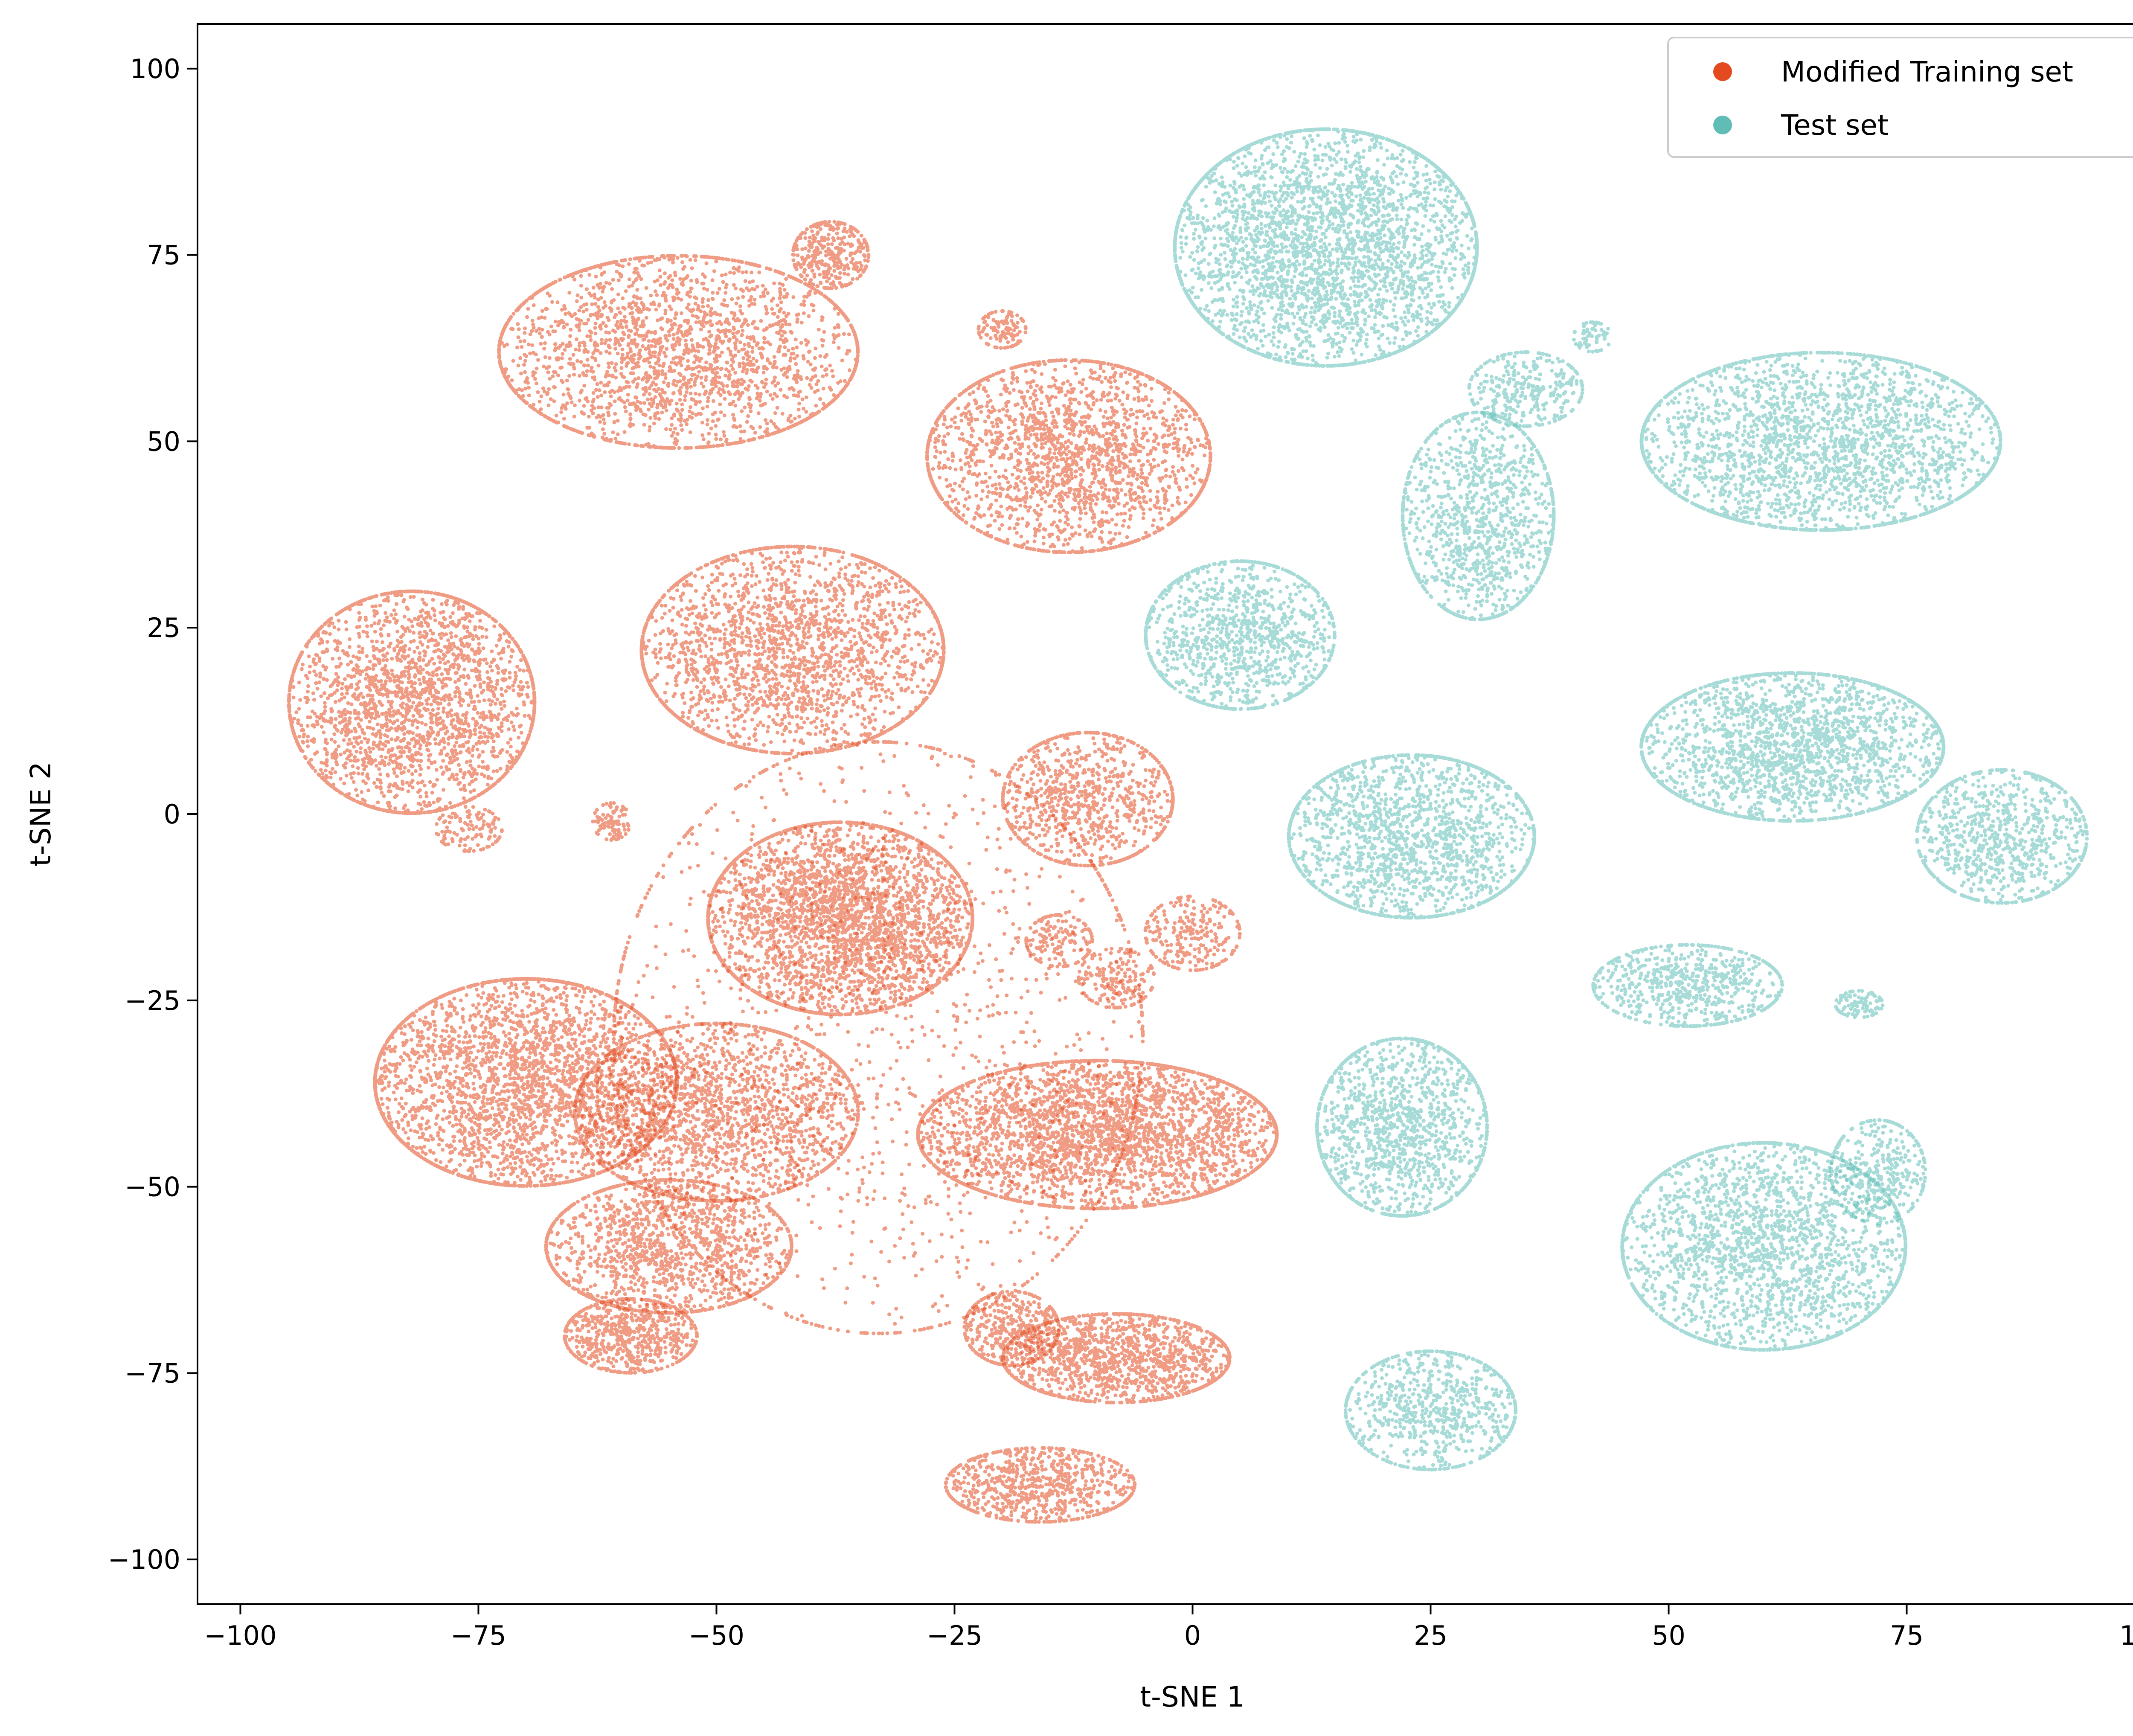  Describe the element at coordinates (152, 1187) in the screenshot. I see `y-tick-label: −50` at that location.